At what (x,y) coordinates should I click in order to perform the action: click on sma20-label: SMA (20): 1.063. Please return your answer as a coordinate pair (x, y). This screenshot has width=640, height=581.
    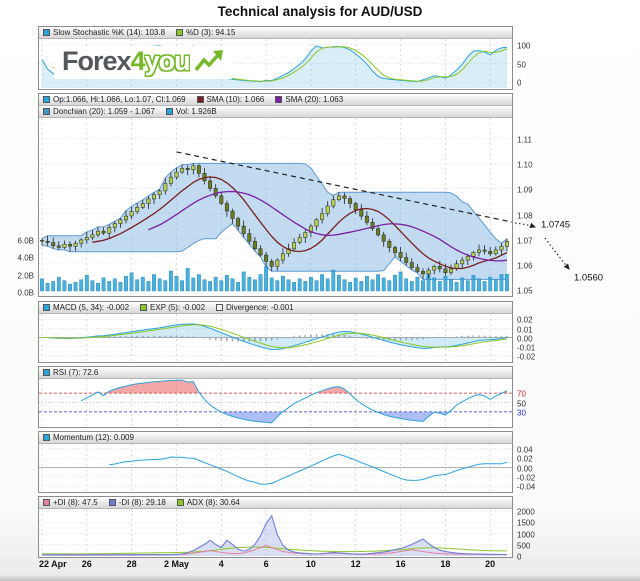
    Looking at the image, I should click on (314, 99).